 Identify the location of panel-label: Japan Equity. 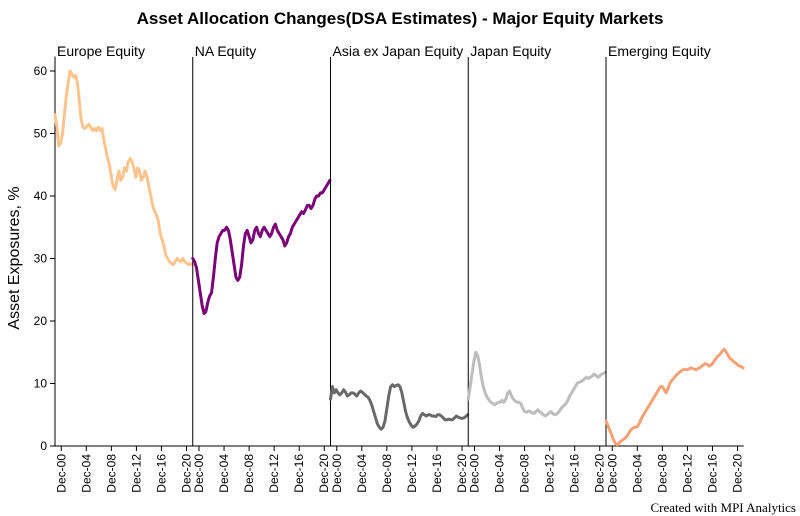
(510, 51).